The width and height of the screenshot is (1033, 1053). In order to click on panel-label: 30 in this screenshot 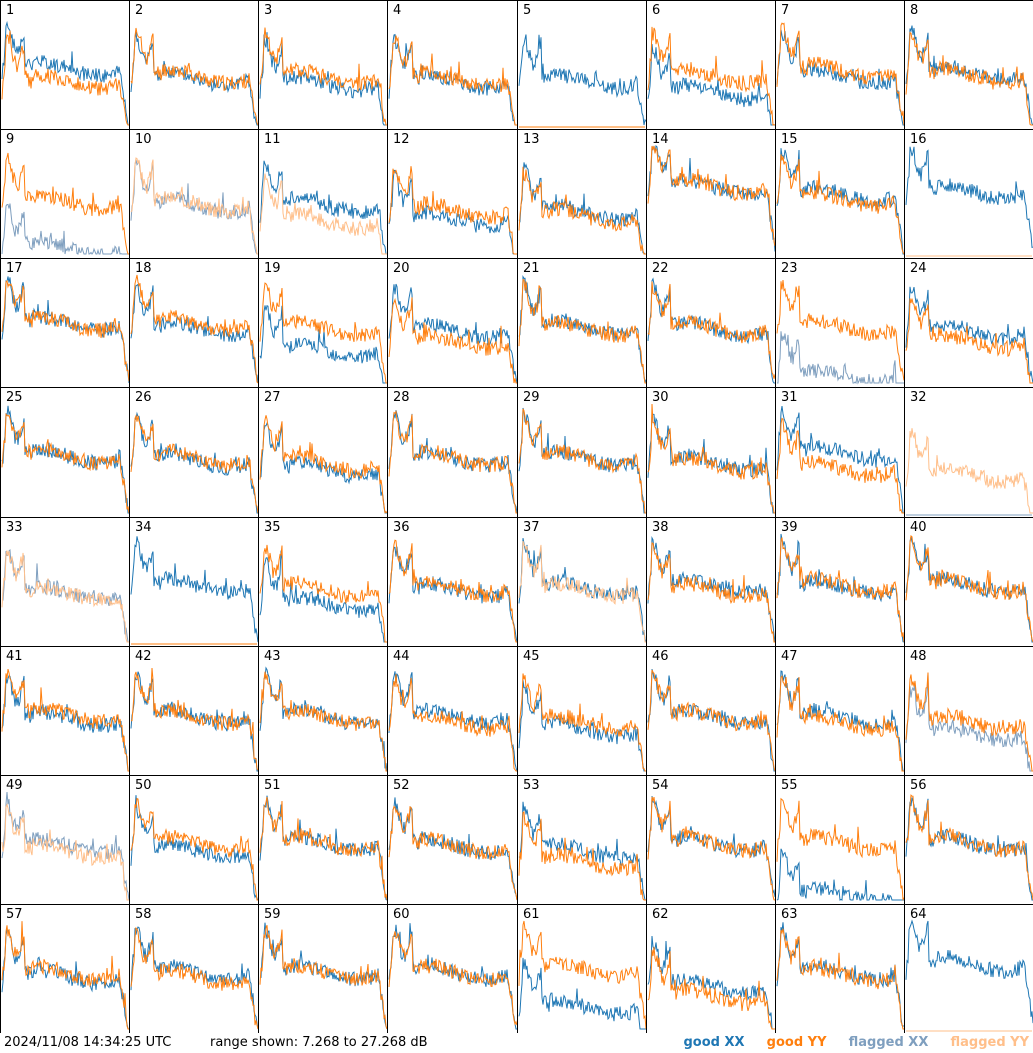, I will do `click(660, 397)`.